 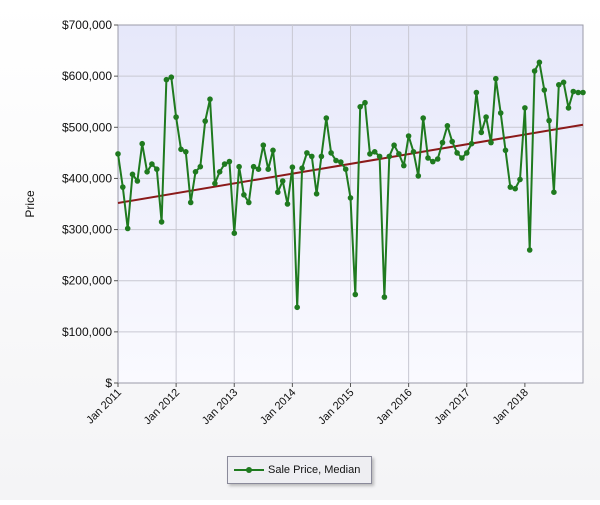 I want to click on x-tick-label: Jan 2011, so click(x=104, y=407).